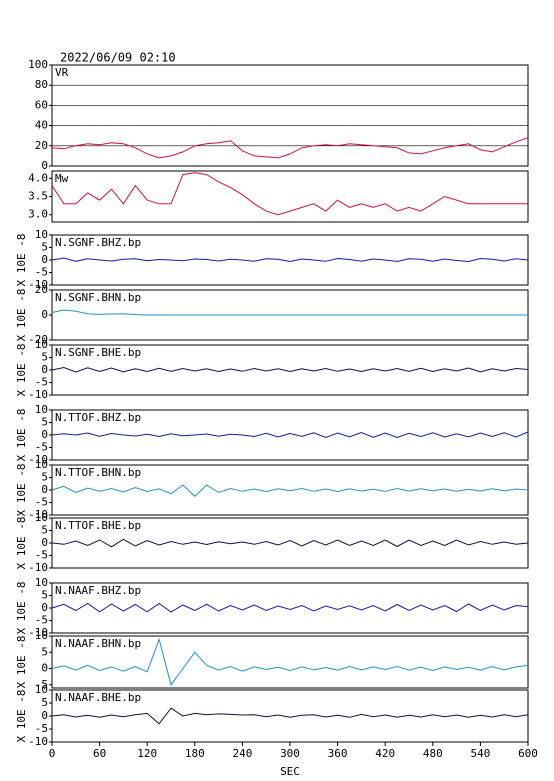 This screenshot has height=781, width=554. What do you see at coordinates (38, 196) in the screenshot?
I see `y-tick-label: 3.5` at bounding box center [38, 196].